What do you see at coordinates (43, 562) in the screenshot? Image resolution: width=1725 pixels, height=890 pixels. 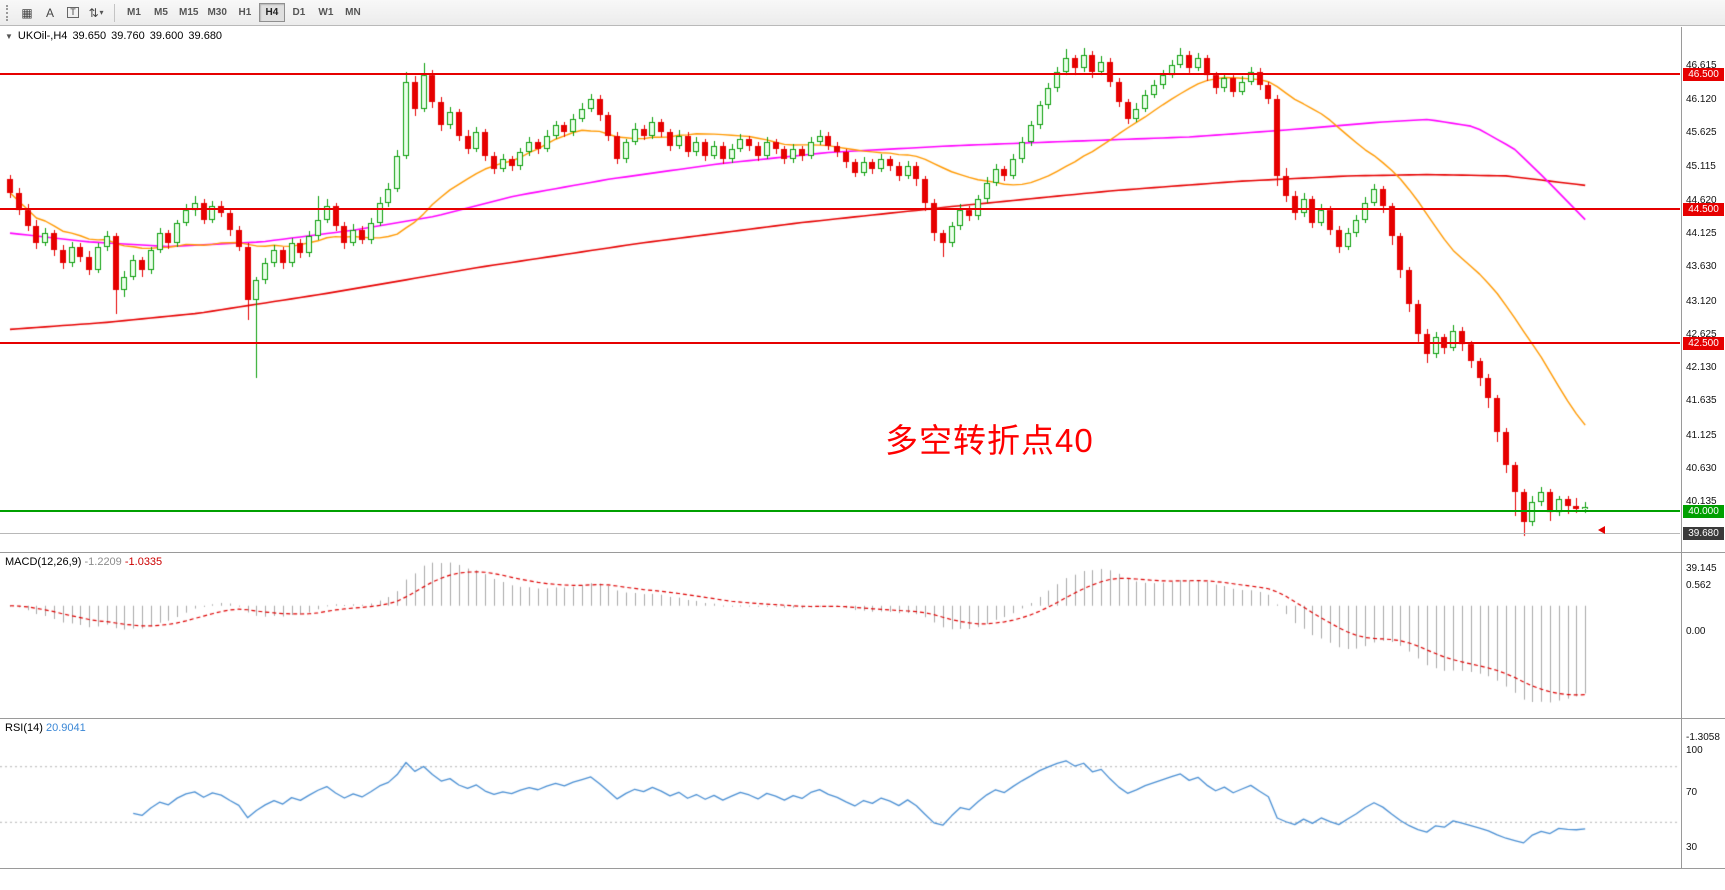 I see `macd-title: MACD(12,26,9)` at bounding box center [43, 562].